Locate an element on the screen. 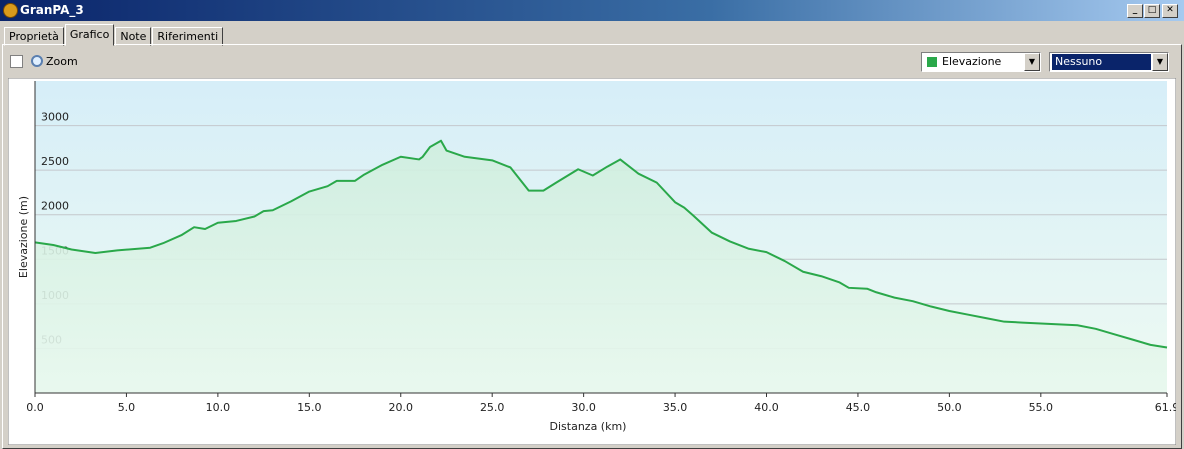 The height and width of the screenshot is (449, 1184). x-tick-label: 61.9 is located at coordinates (1165, 407).